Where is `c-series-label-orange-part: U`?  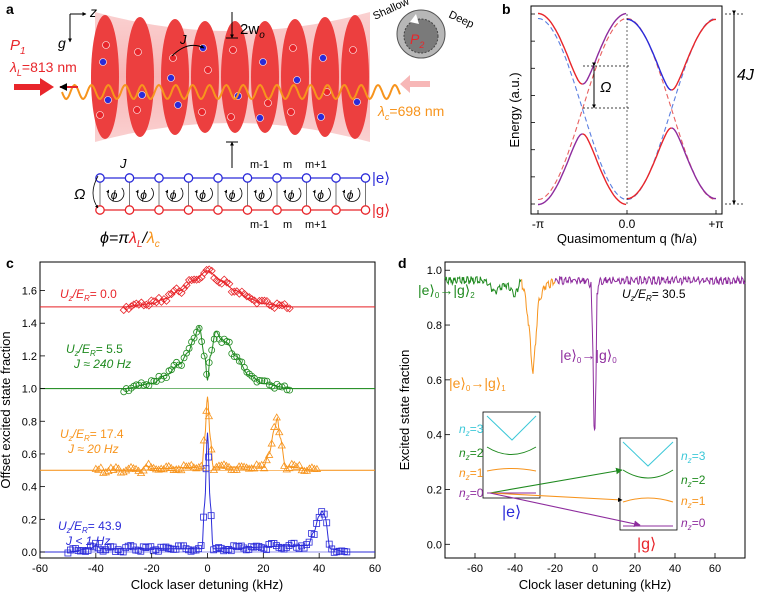 c-series-label-orange-part: U is located at coordinates (64, 434).